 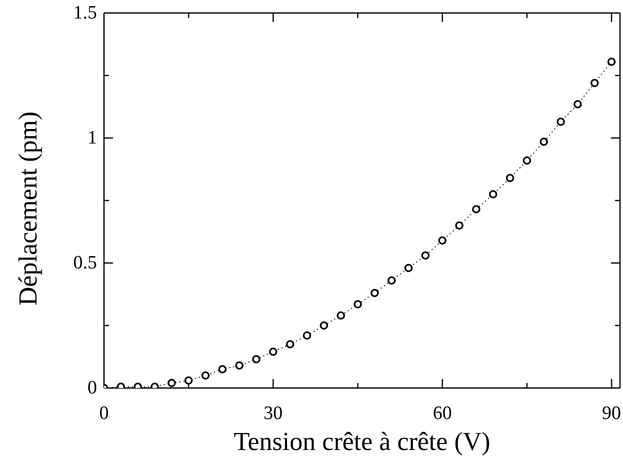 What do you see at coordinates (92, 388) in the screenshot?
I see `y-tick-label: 0` at bounding box center [92, 388].